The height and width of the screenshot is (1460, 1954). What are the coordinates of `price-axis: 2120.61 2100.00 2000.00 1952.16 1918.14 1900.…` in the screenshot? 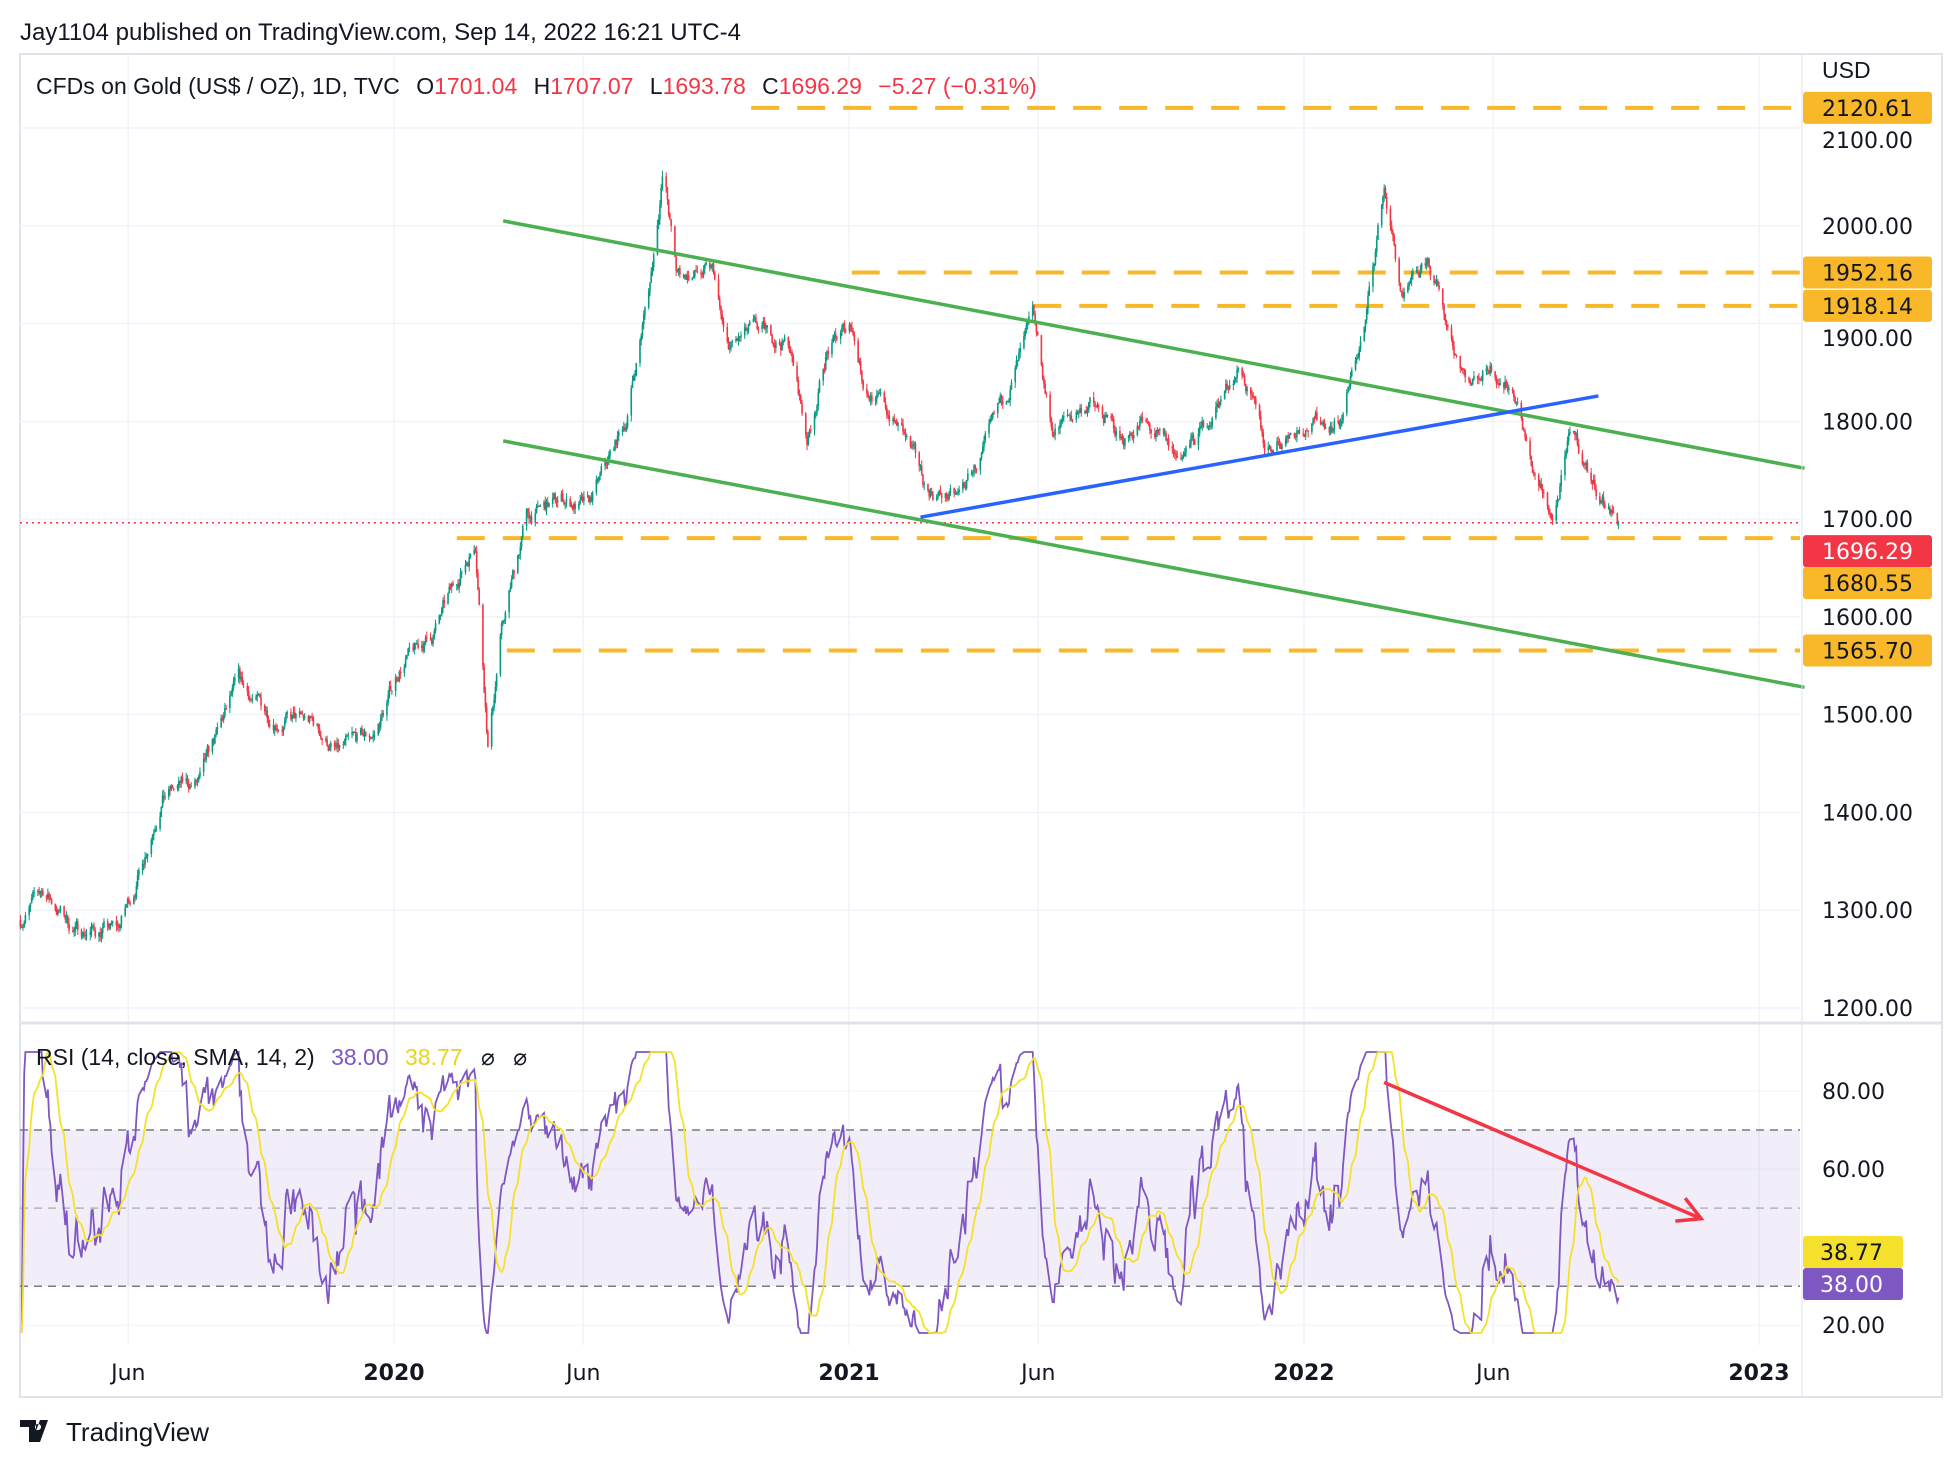 It's located at (1867, 715).